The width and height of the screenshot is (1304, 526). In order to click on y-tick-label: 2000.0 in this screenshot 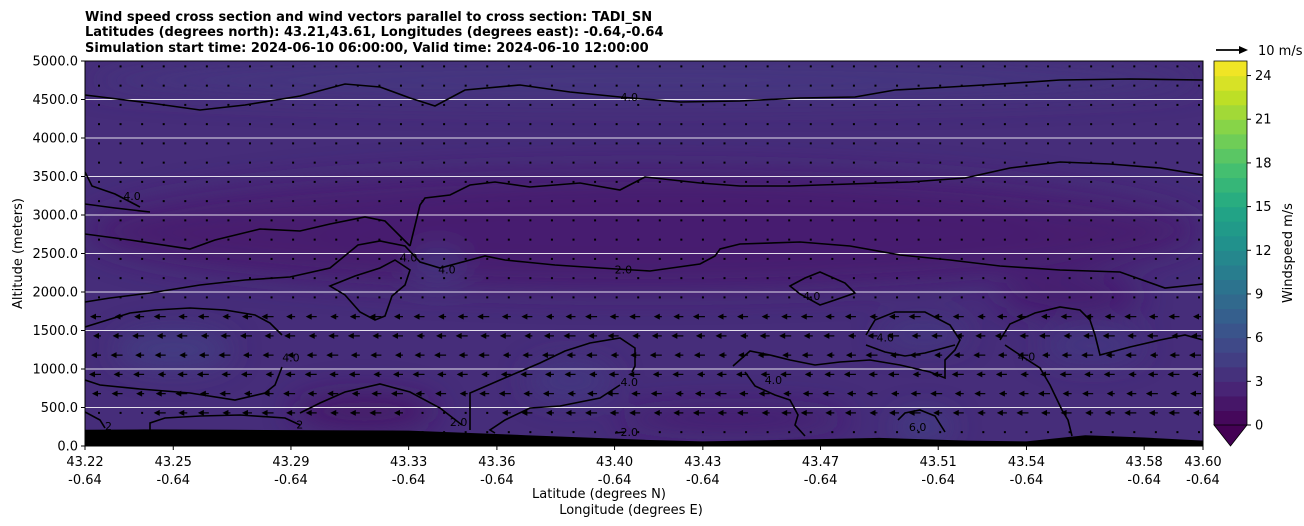, I will do `click(56, 293)`.